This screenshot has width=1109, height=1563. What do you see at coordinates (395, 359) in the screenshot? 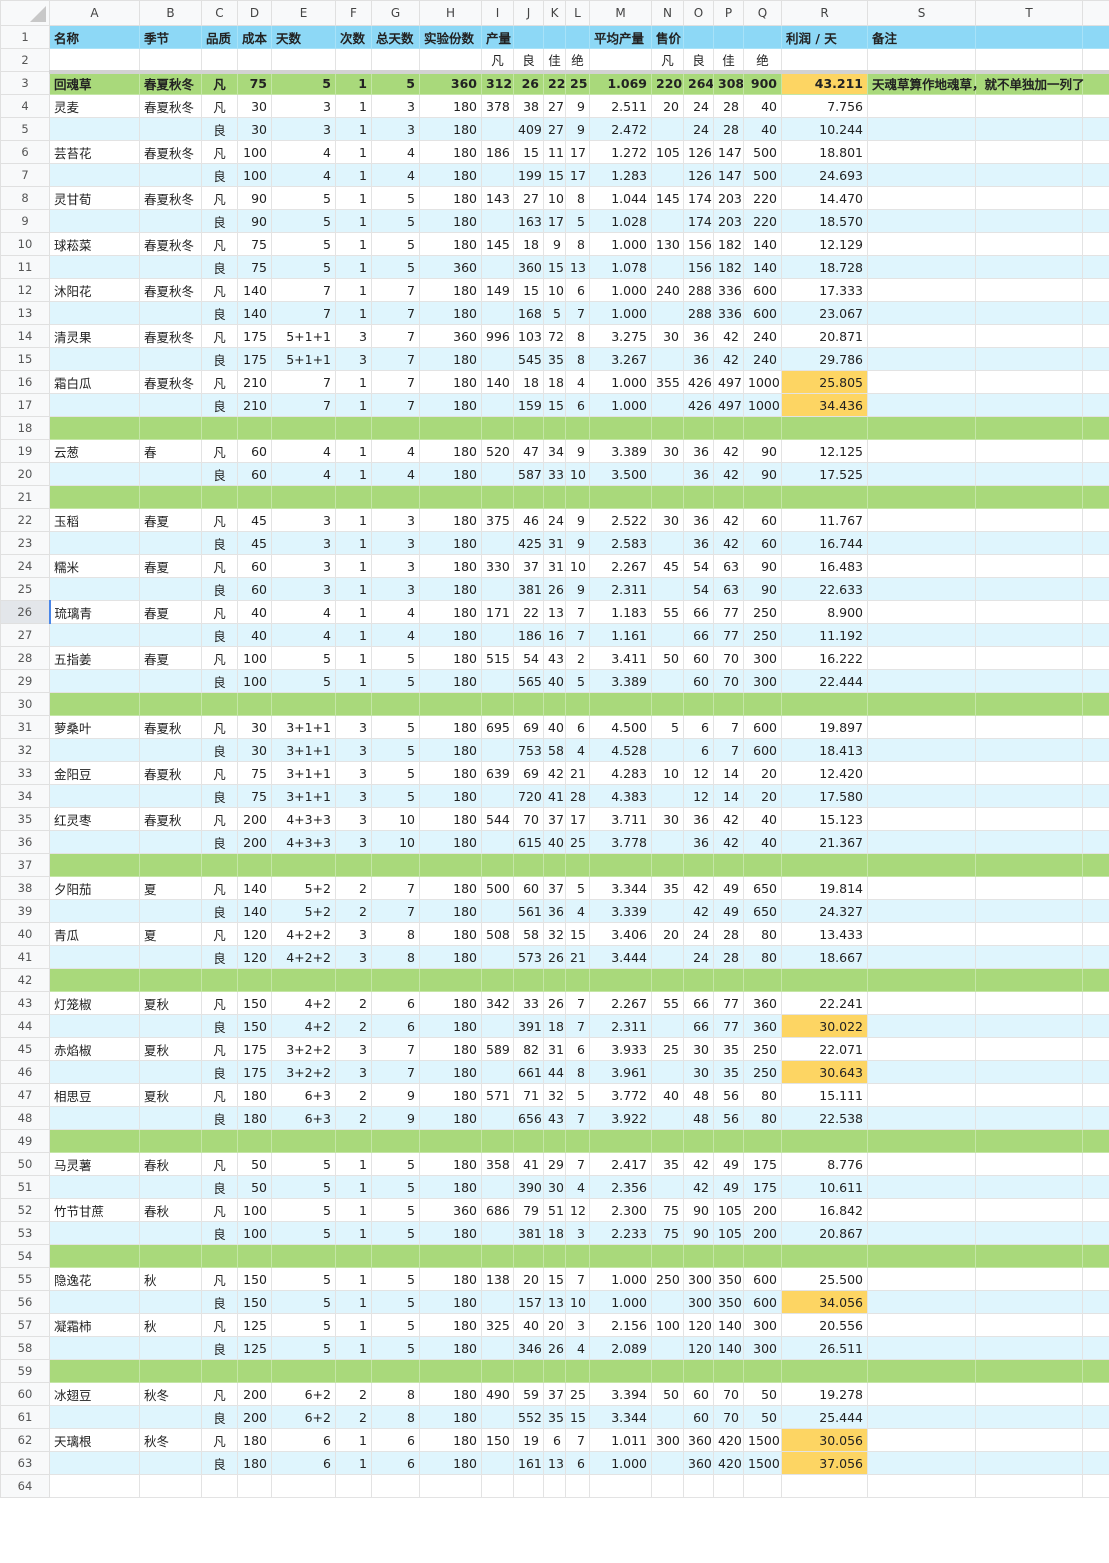
I see `cell-G15: 7` at bounding box center [395, 359].